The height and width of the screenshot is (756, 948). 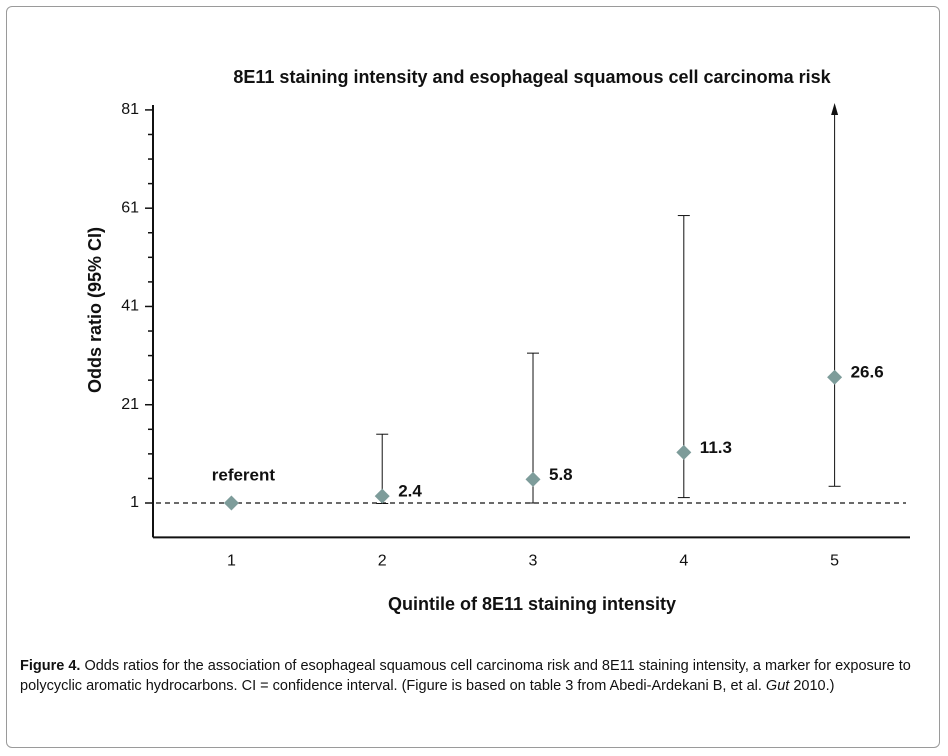 What do you see at coordinates (410, 491) in the screenshot?
I see `data-label: 2.4` at bounding box center [410, 491].